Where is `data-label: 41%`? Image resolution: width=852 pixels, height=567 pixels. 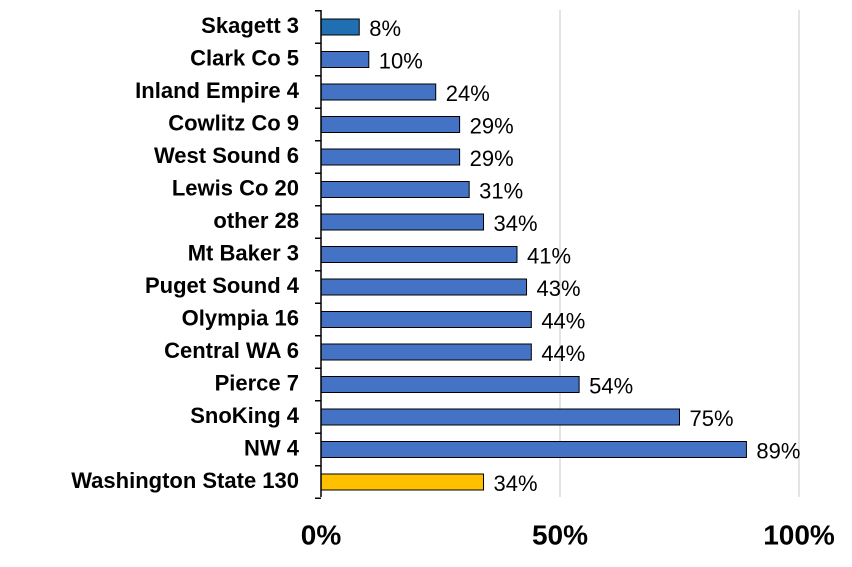 data-label: 41% is located at coordinates (549, 255).